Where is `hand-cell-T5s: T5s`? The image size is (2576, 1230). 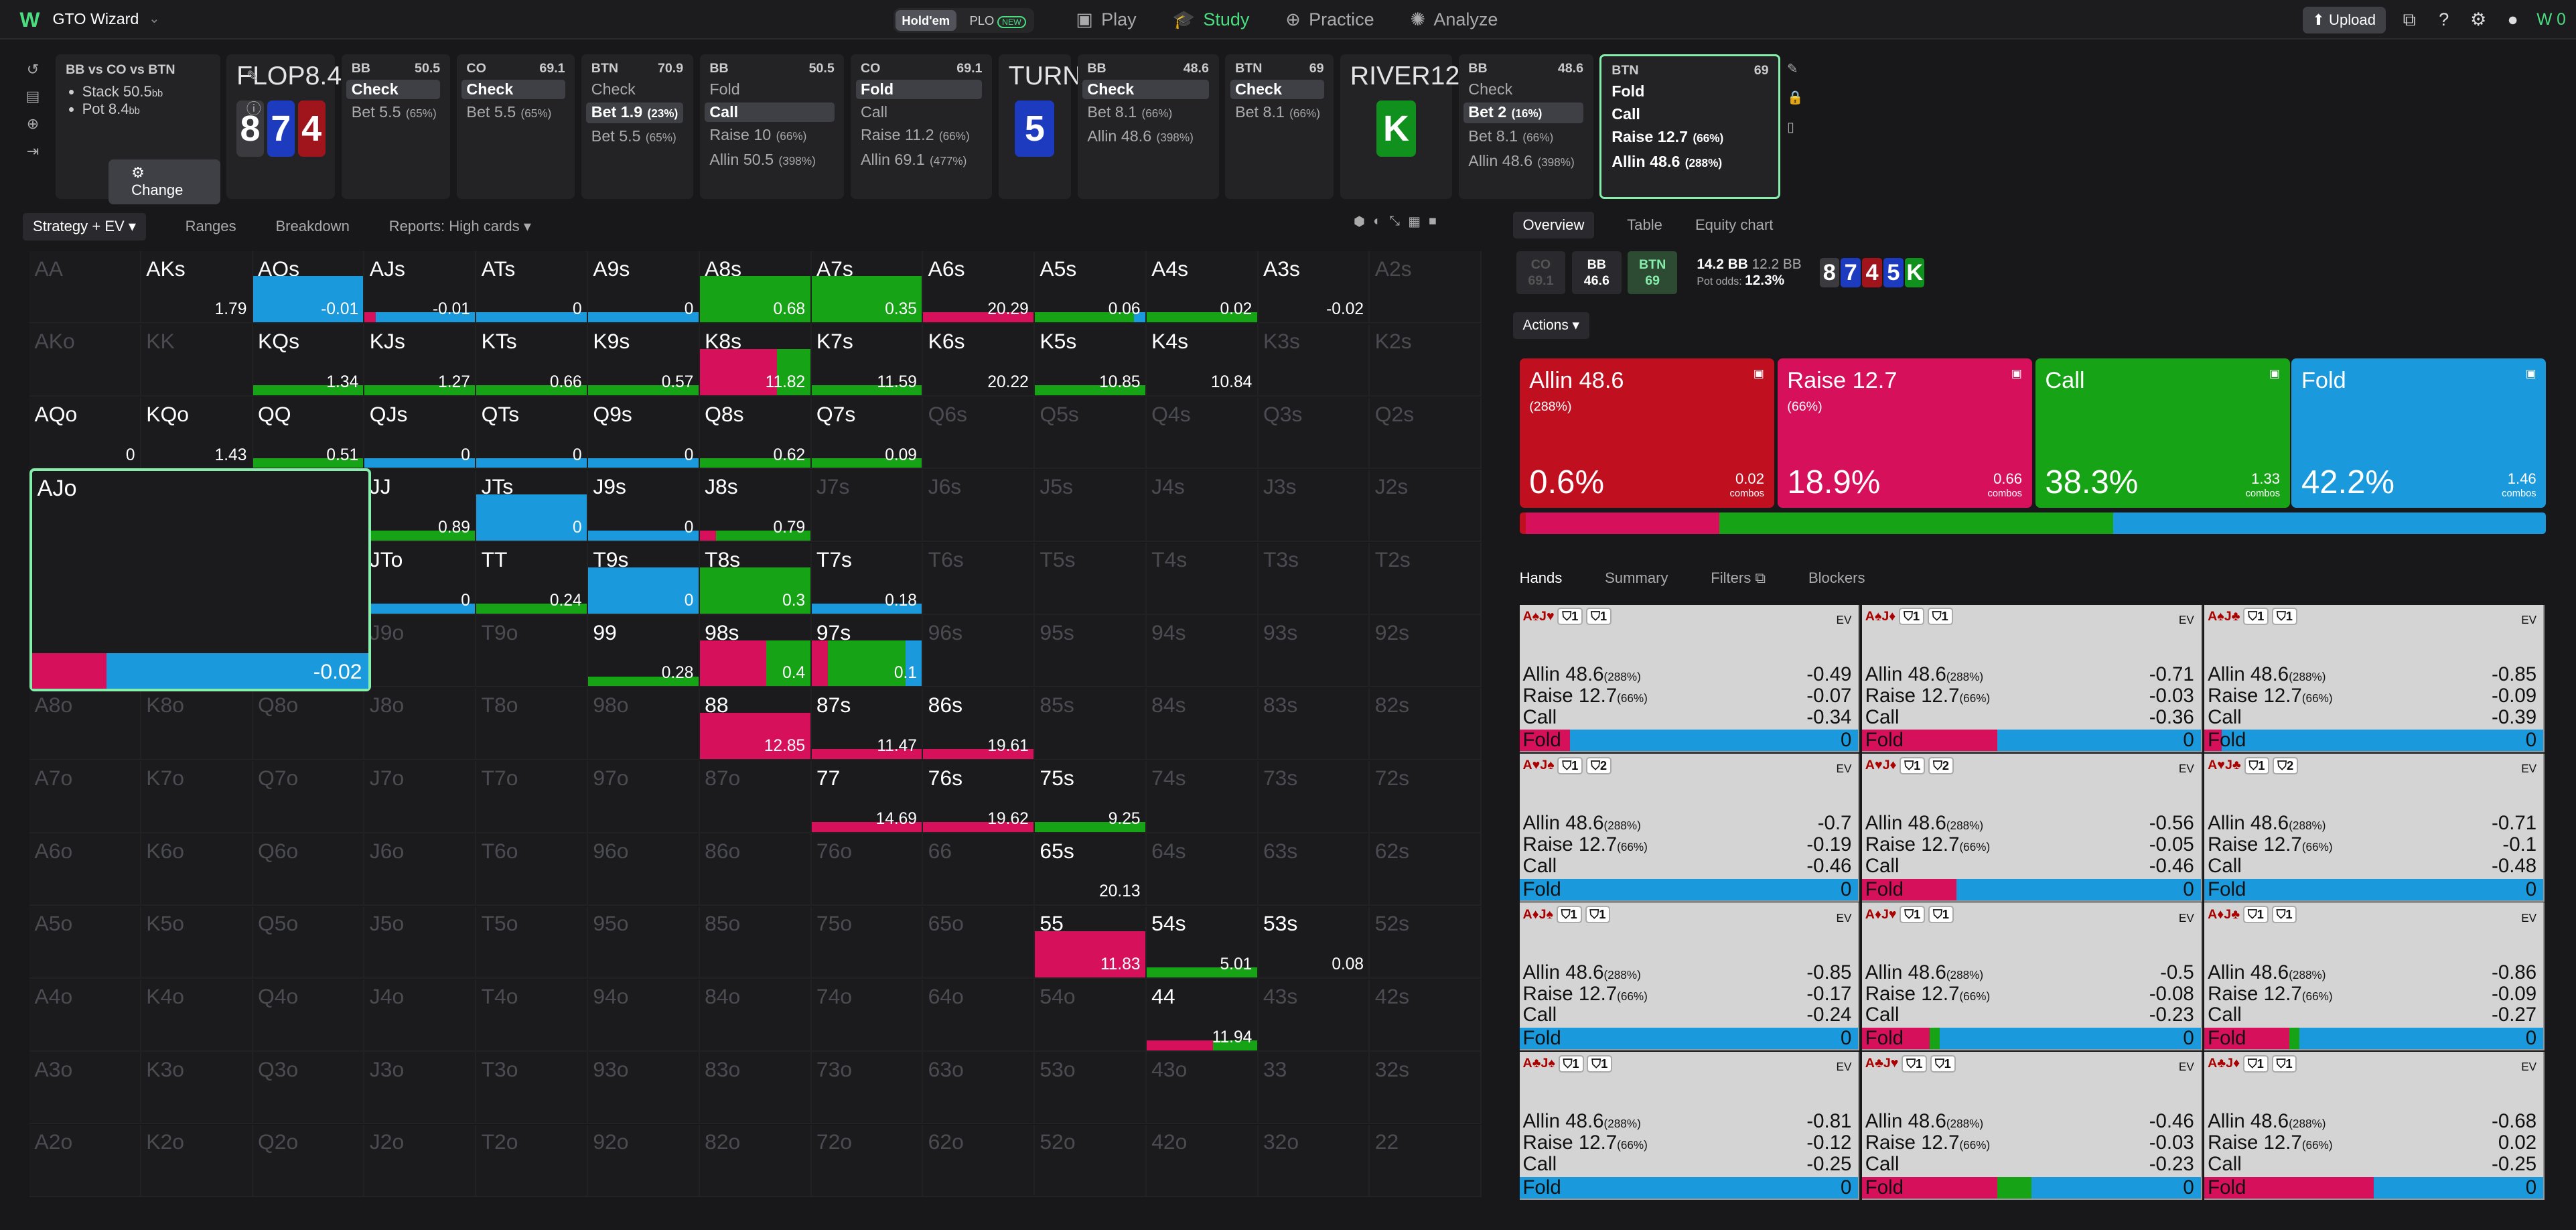 hand-cell-T5s: T5s is located at coordinates (1091, 578).